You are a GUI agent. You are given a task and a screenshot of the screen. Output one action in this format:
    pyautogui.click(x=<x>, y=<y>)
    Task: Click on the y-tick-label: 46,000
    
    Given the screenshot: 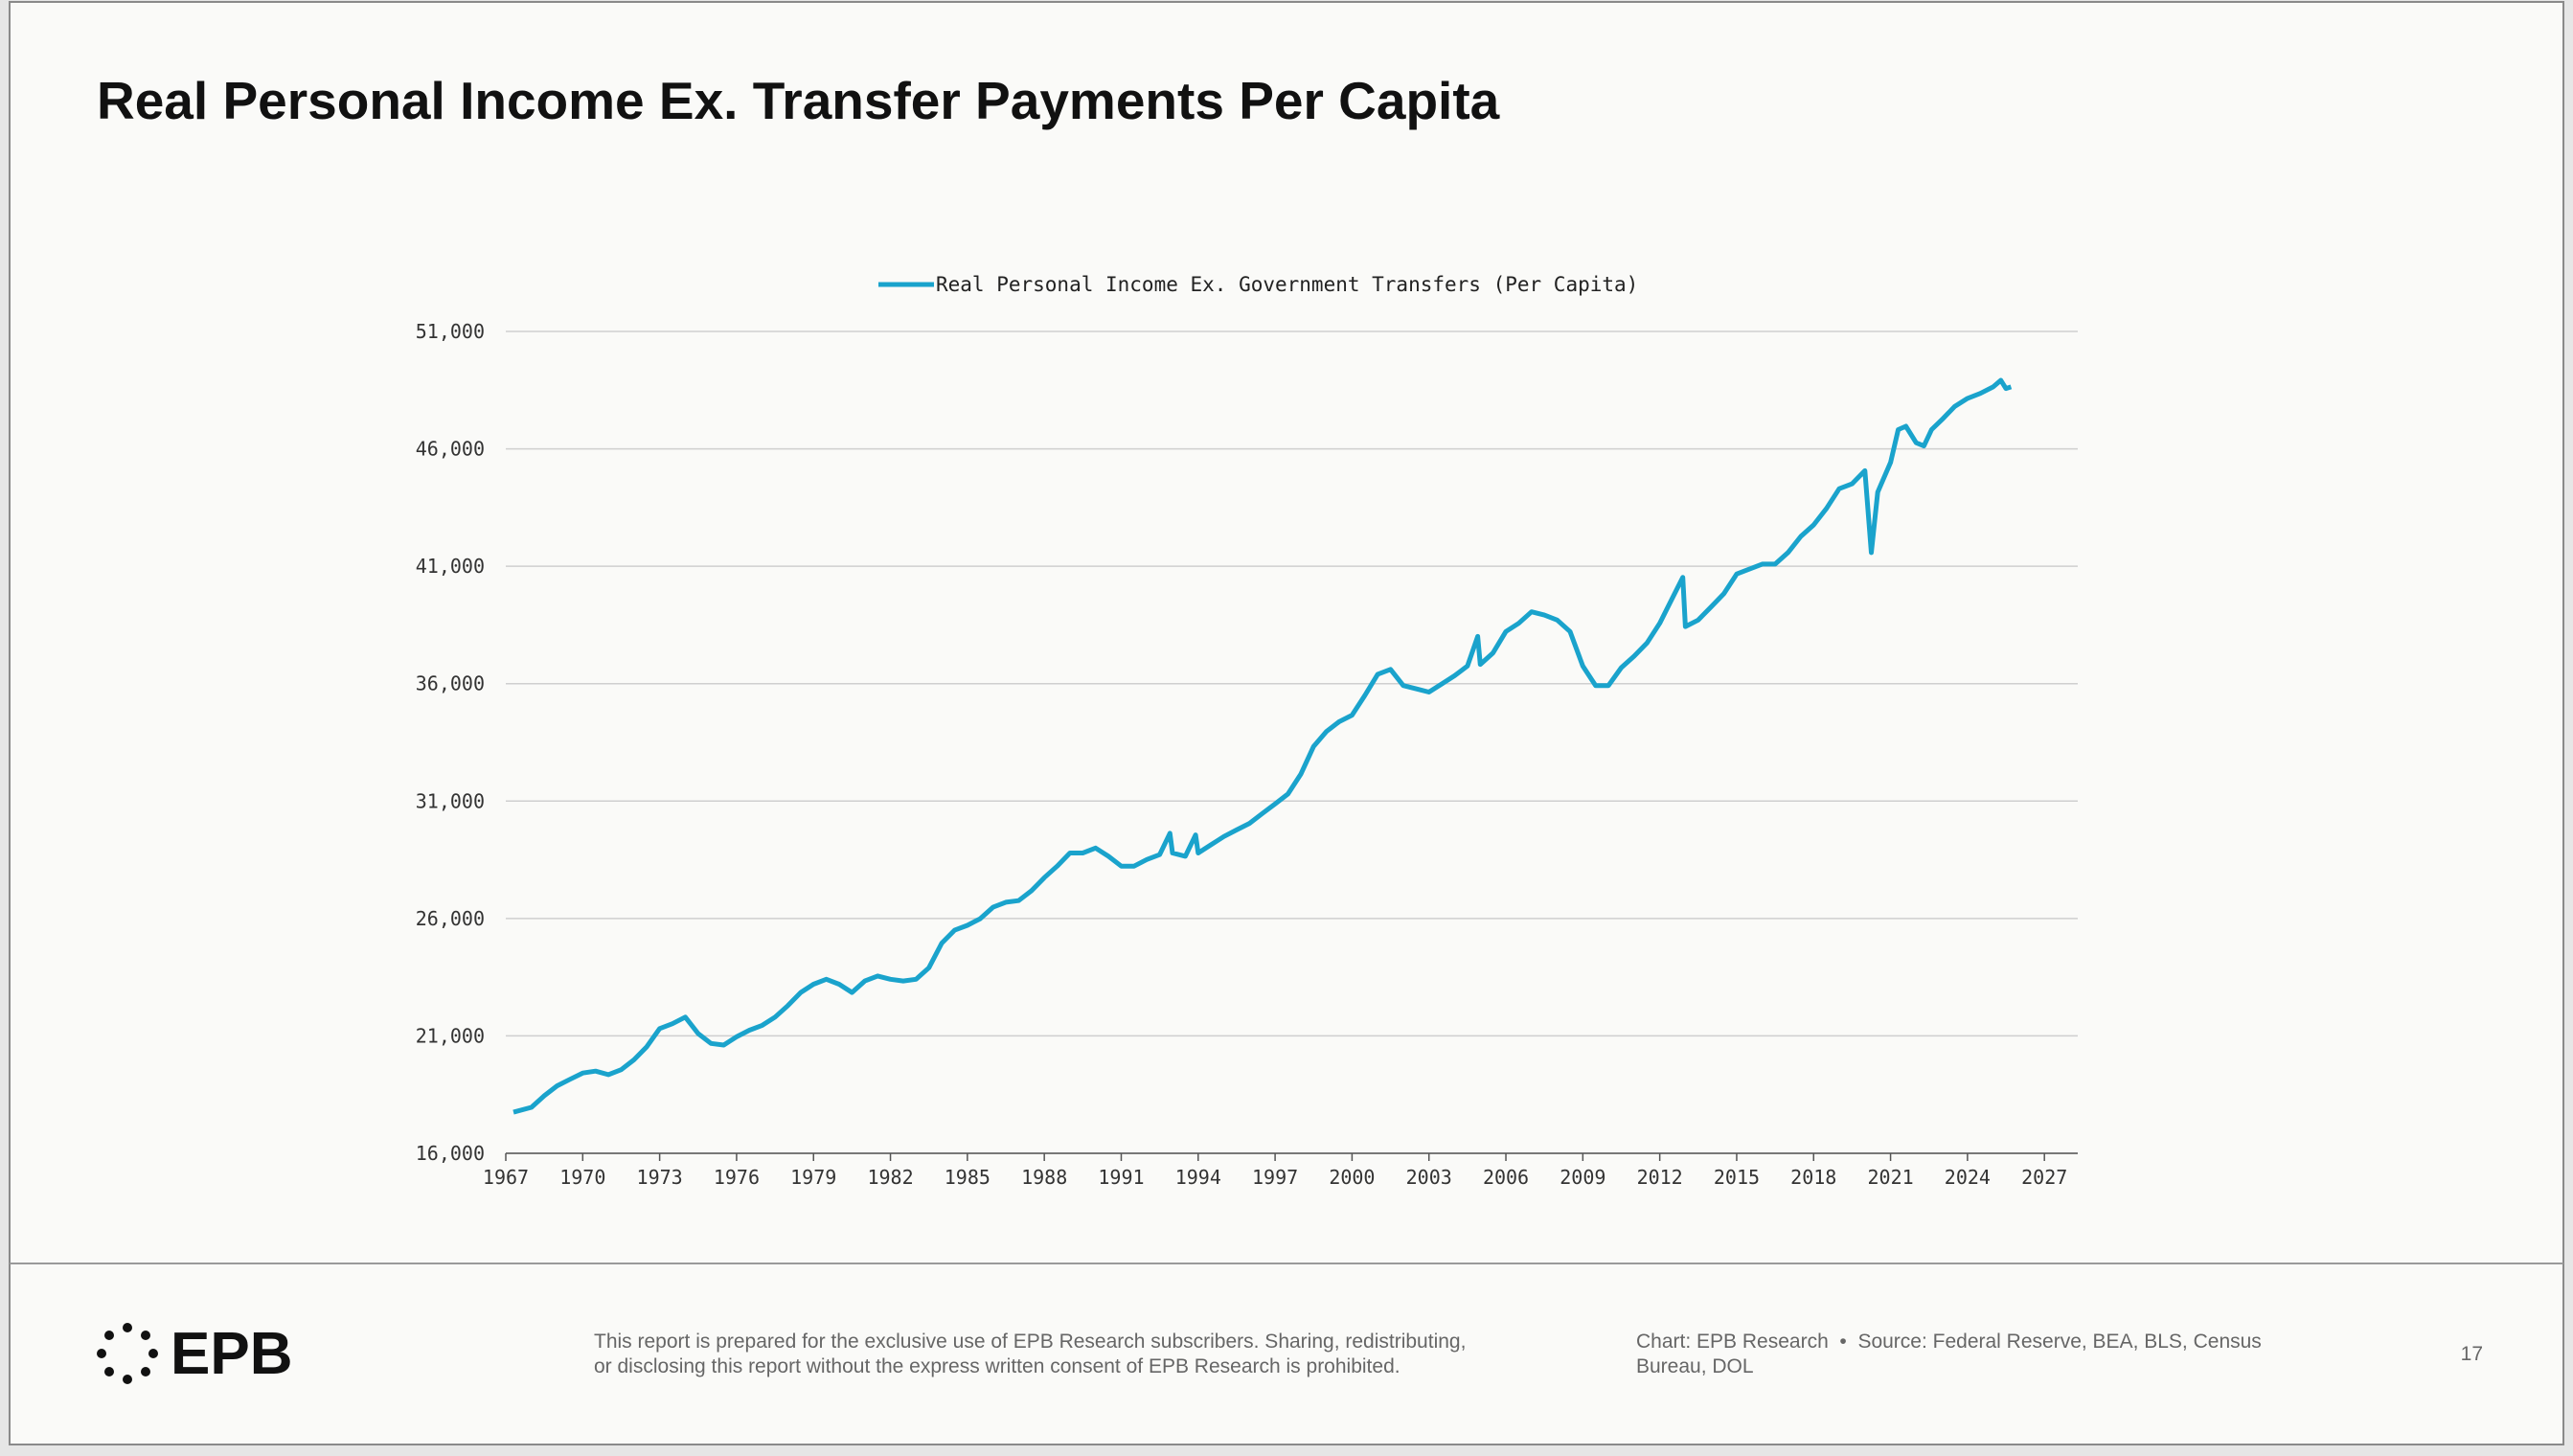 What is the action you would take?
    pyautogui.click(x=451, y=450)
    